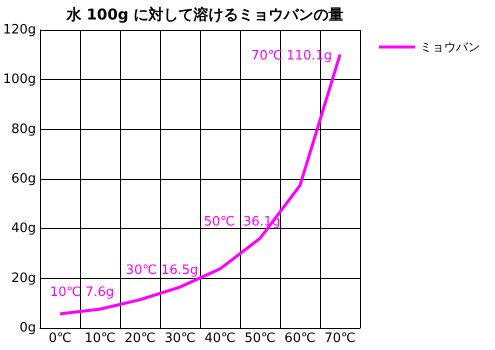 The height and width of the screenshot is (350, 495). I want to click on y-tick-label: 60g, so click(23, 179).